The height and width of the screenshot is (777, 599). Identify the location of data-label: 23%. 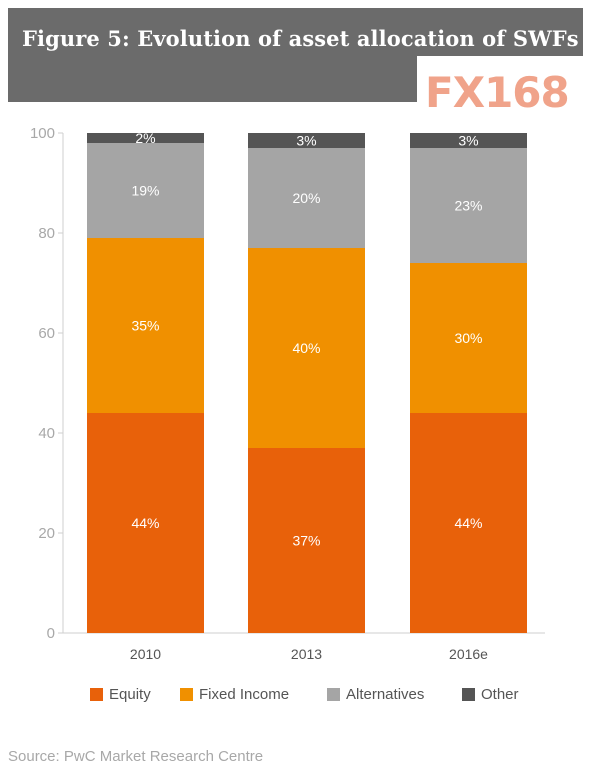
(468, 206).